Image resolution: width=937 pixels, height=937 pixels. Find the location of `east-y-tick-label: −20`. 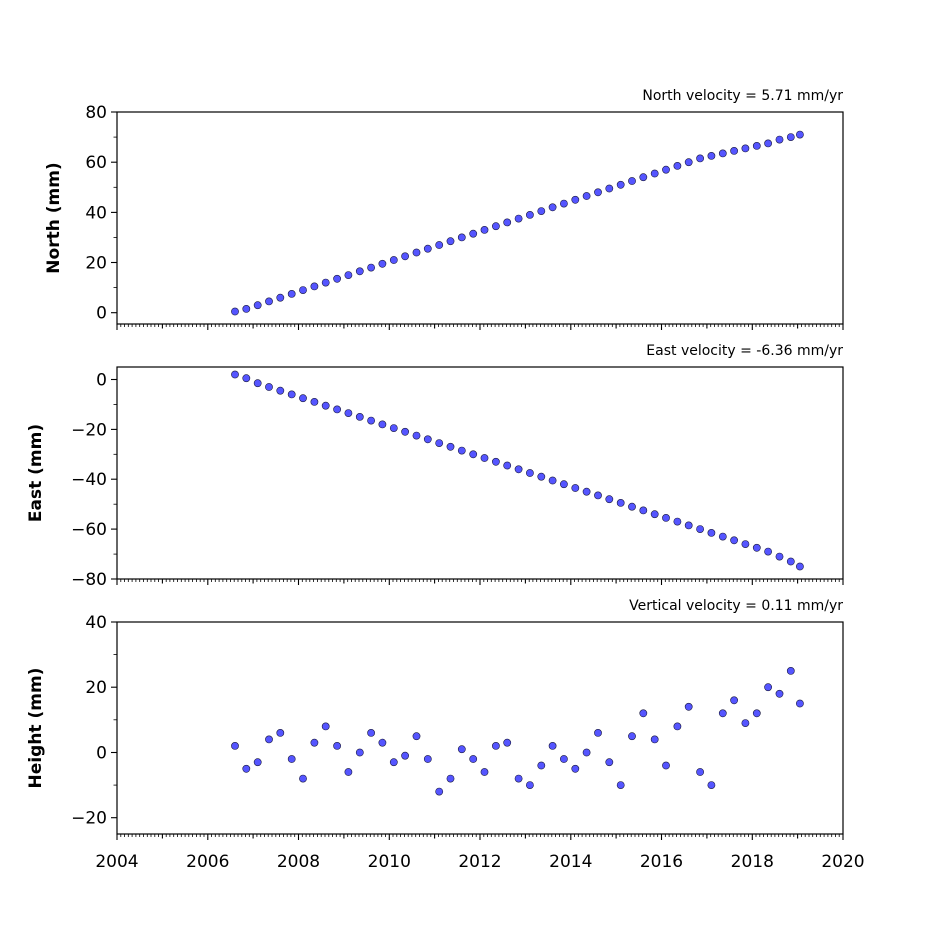

east-y-tick-label: −20 is located at coordinates (89, 430).